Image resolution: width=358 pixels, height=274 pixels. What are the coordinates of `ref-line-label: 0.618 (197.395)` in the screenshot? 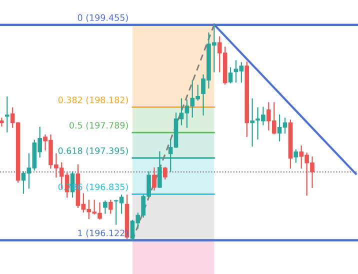 It's located at (93, 151).